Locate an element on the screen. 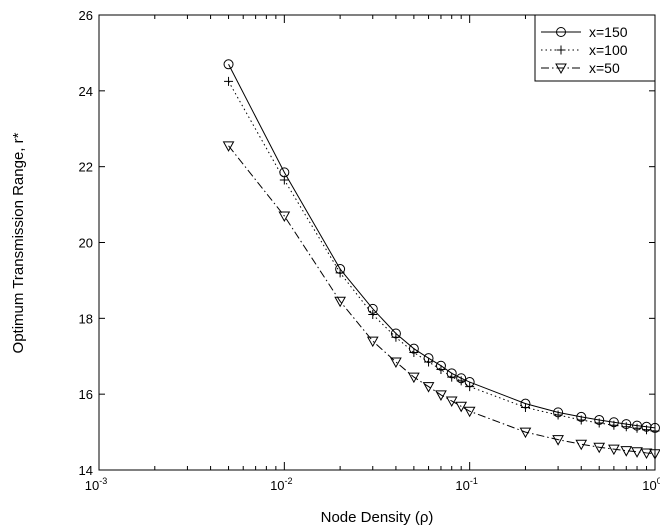 This screenshot has height=529, width=660. legend-entry: x=100 is located at coordinates (584, 50).